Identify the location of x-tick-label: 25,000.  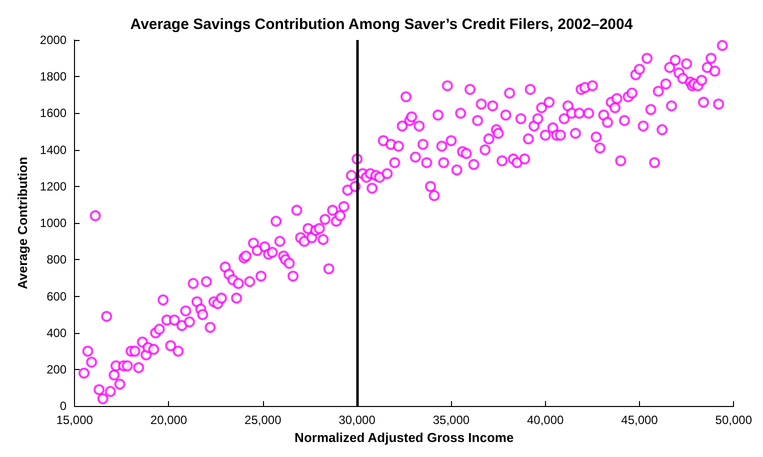
(263, 420).